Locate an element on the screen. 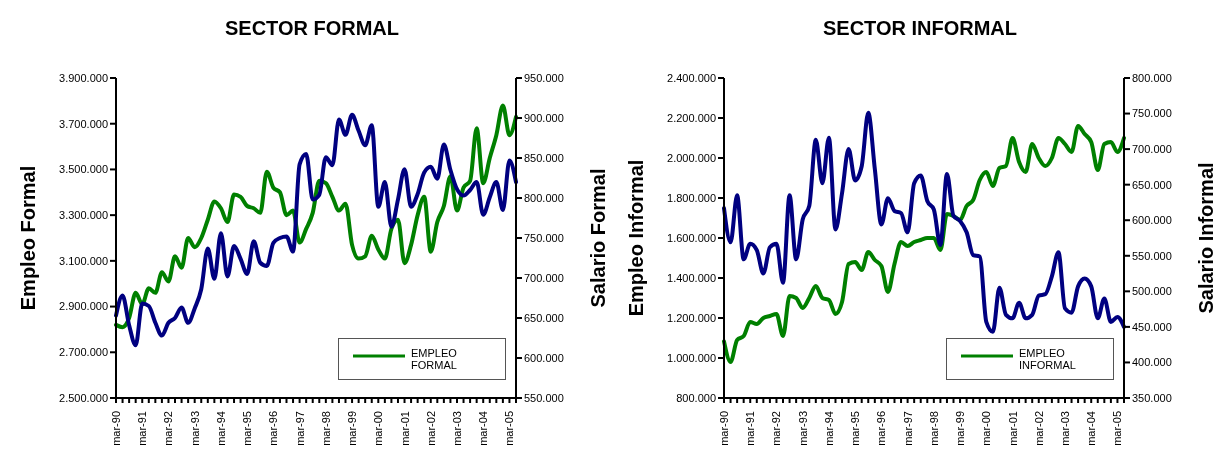 This screenshot has height=468, width=1232. y-tick-label: 3.300.000 is located at coordinates (83, 215).